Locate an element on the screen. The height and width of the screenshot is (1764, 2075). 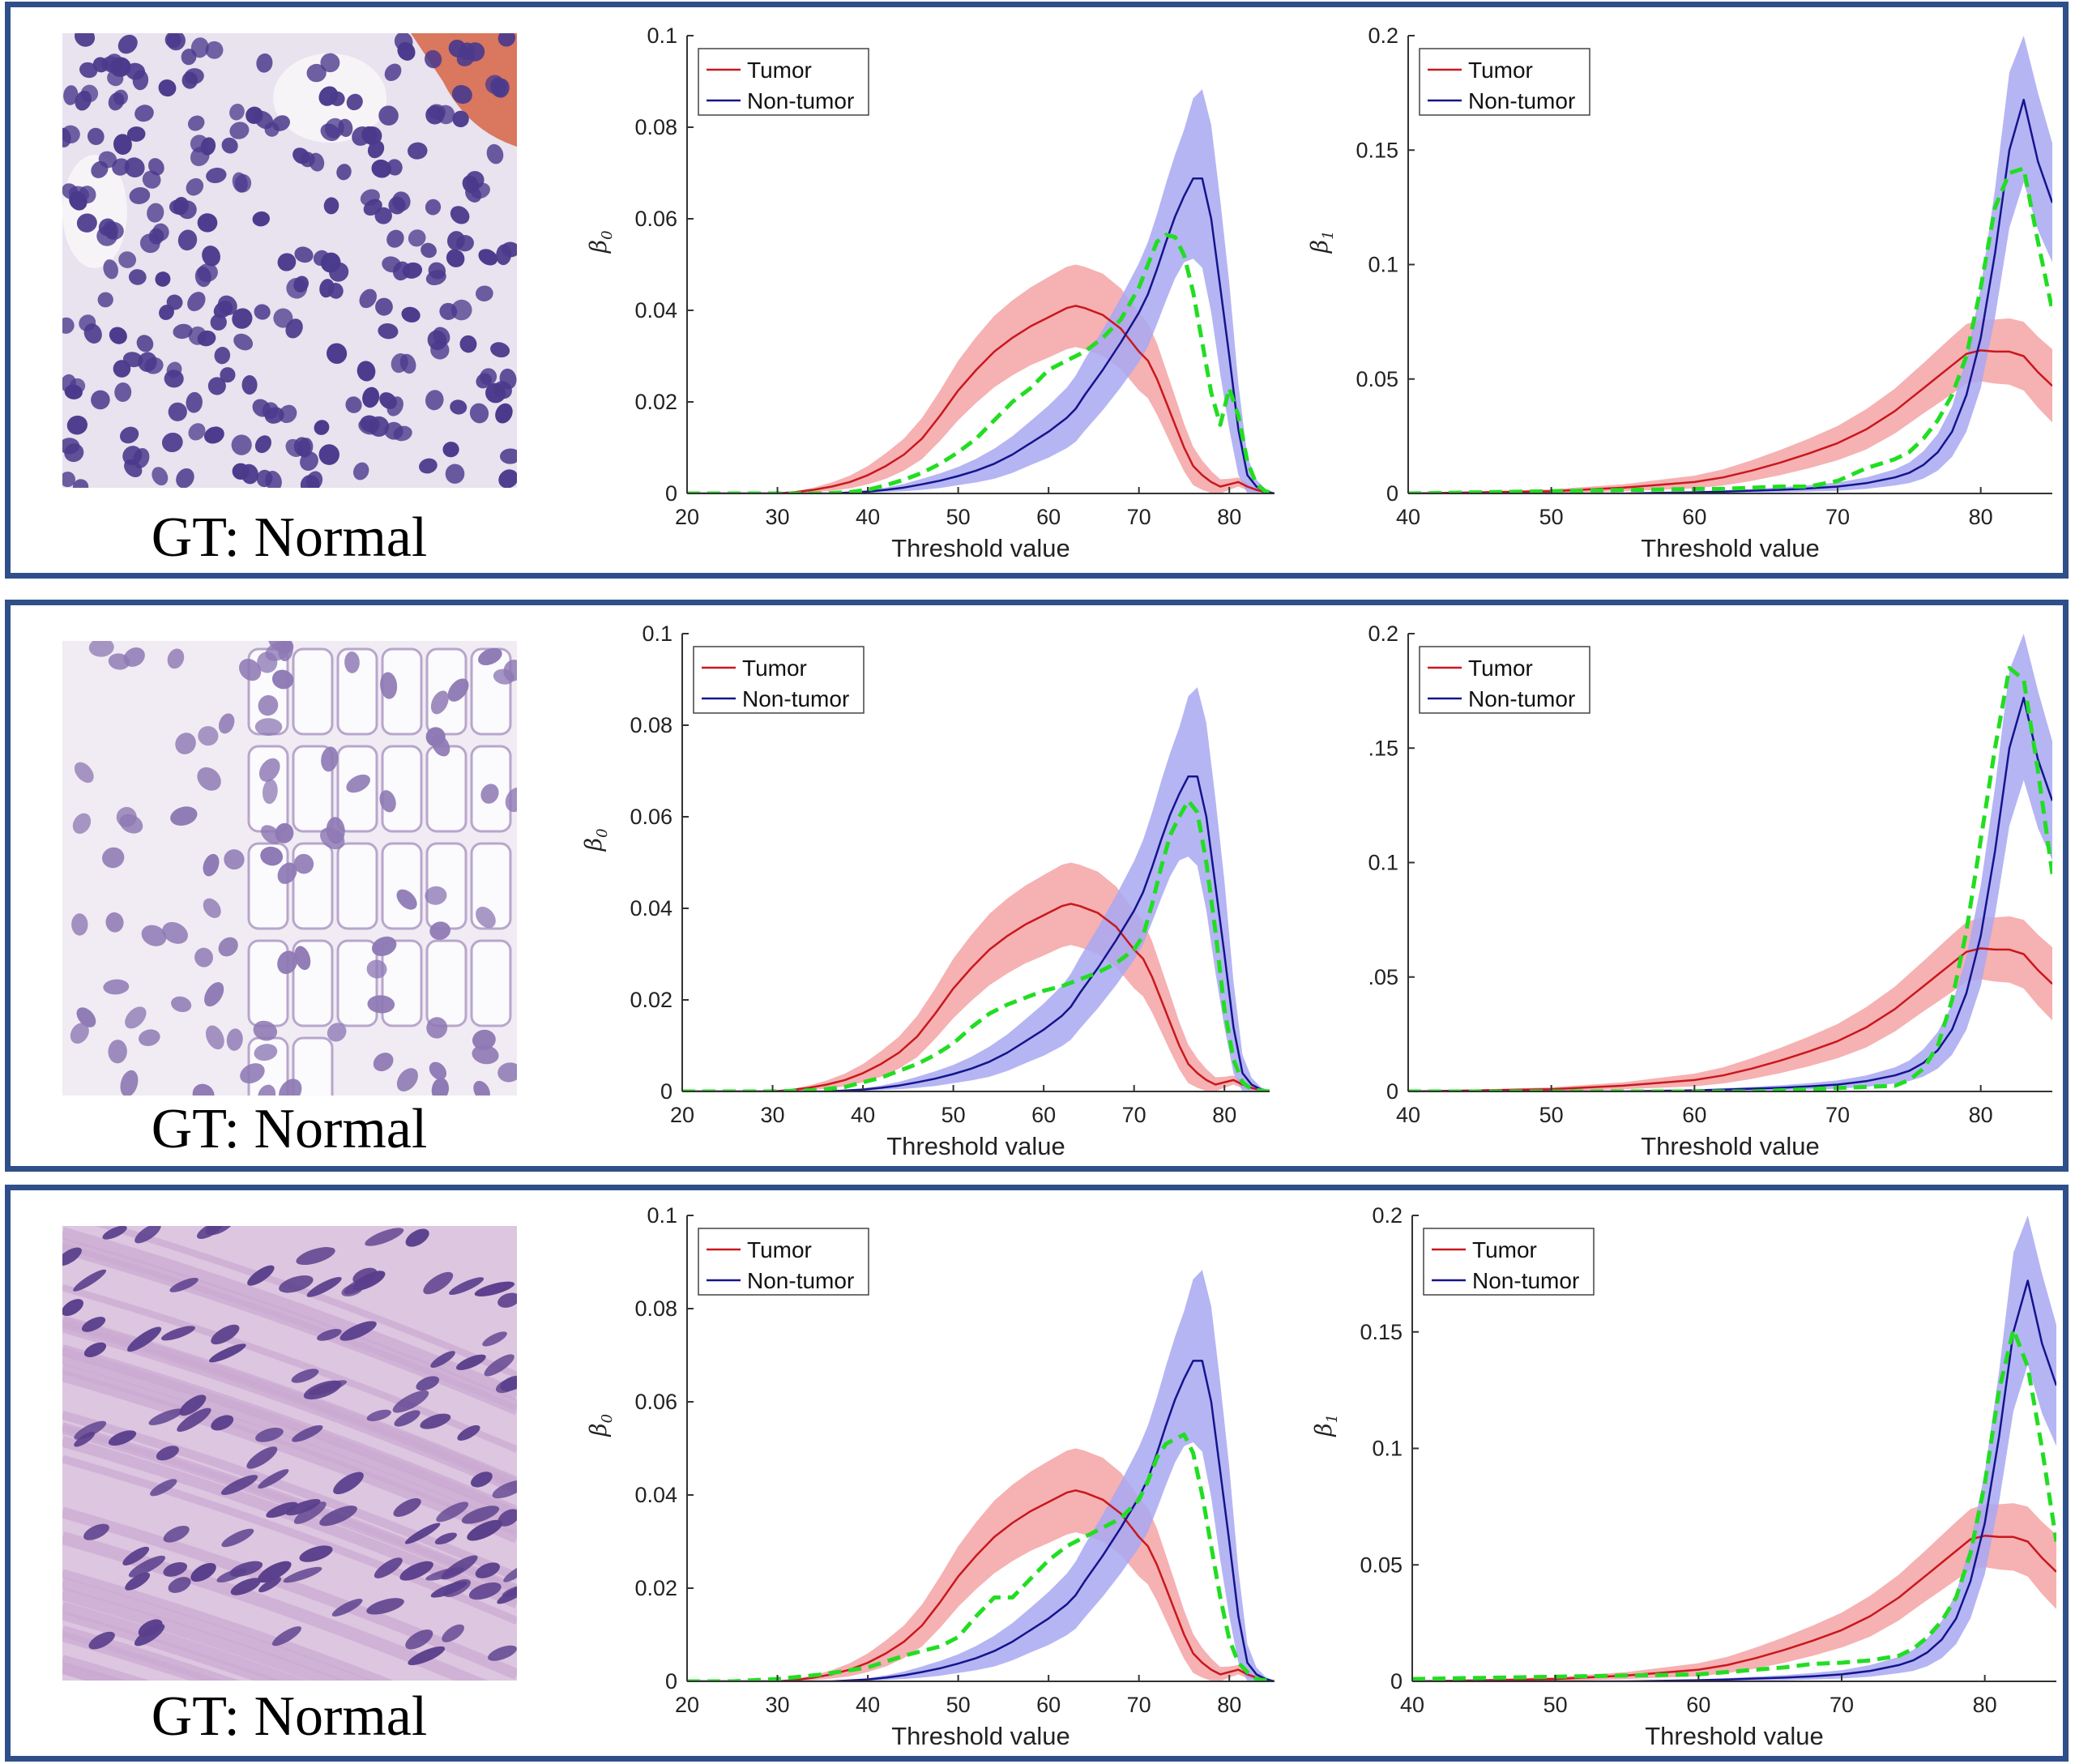
tumor-mean-line is located at coordinates (1730, 1019).